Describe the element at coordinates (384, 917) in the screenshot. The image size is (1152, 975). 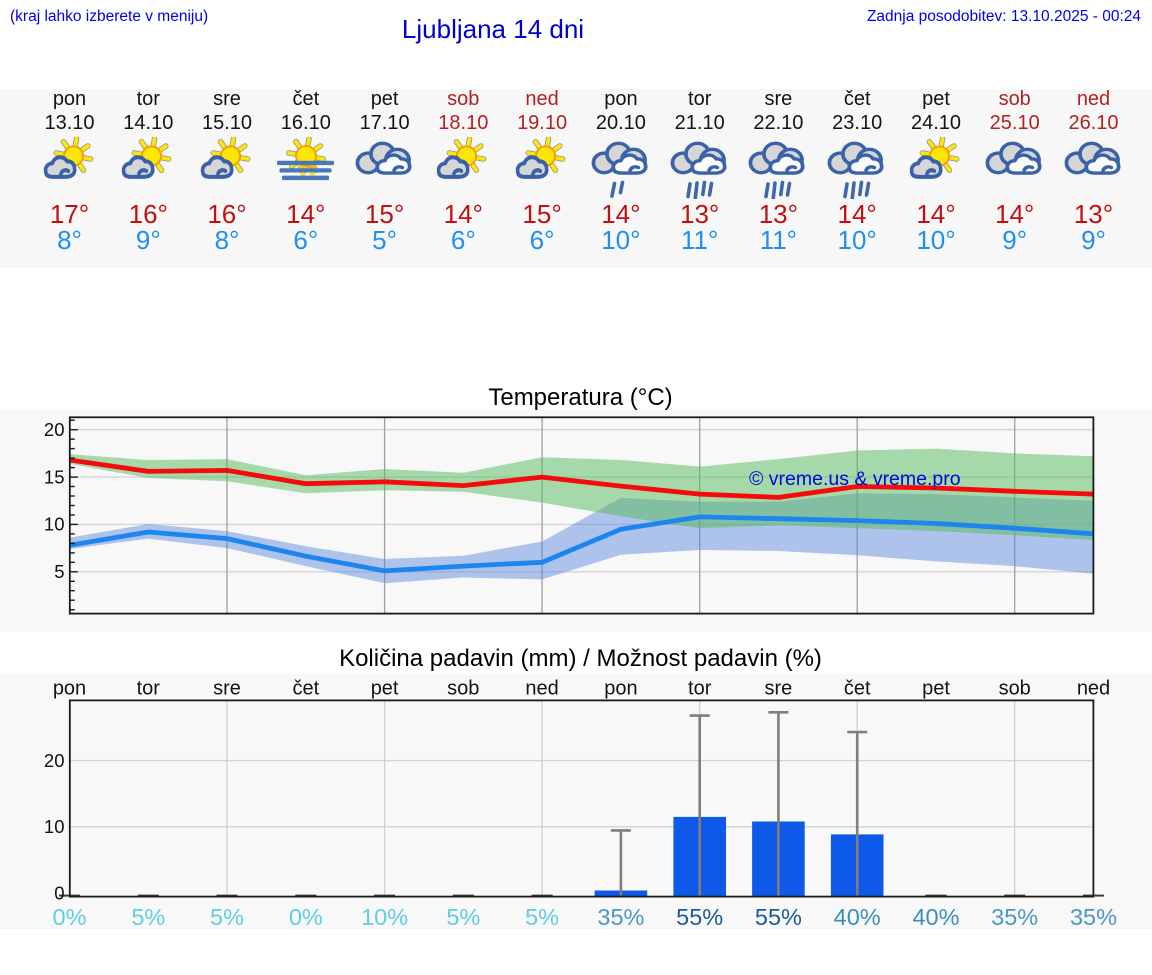
I see `svg-text: 10%` at that location.